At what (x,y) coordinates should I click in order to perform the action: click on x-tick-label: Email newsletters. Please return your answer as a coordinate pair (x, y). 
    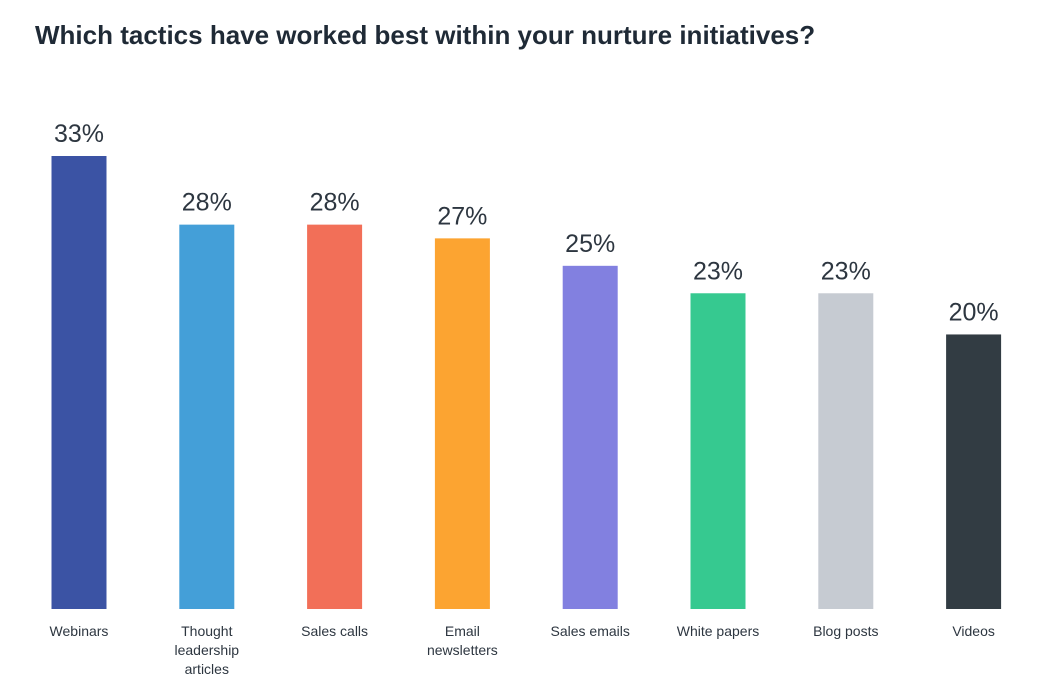
    Looking at the image, I should click on (462, 640).